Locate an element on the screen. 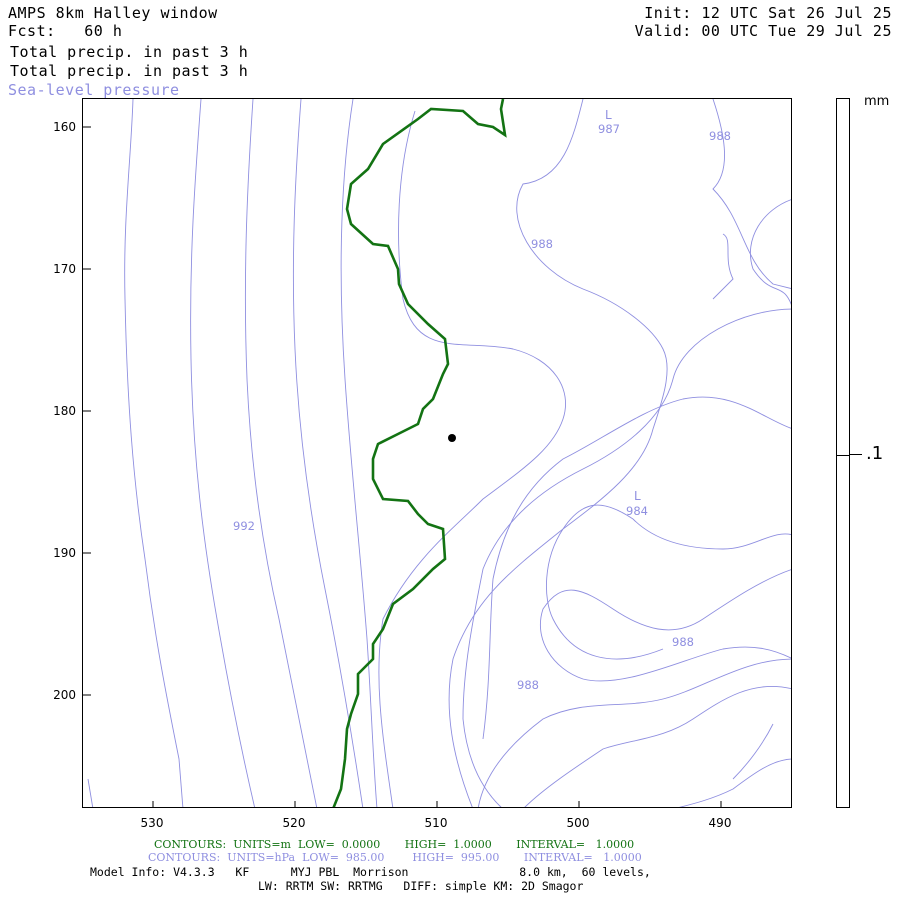 The image size is (900, 900). station-dot is located at coordinates (452, 438).